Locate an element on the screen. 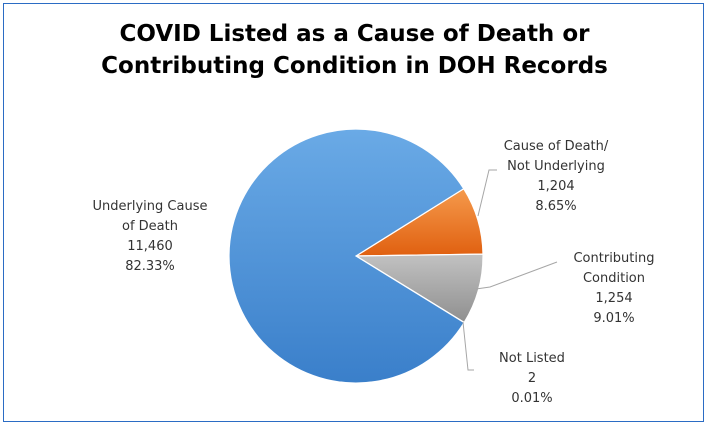 The width and height of the screenshot is (709, 427). data-label-0-name: Not Underlying is located at coordinates (556, 166).